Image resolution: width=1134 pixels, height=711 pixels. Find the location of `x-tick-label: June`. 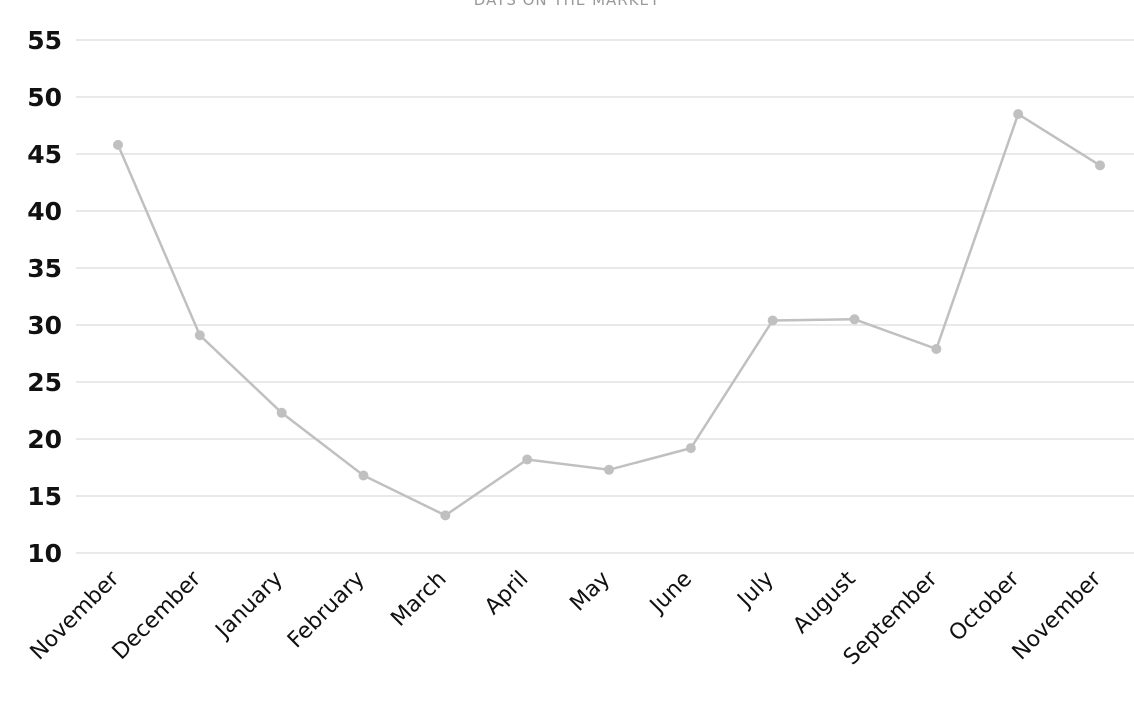

x-tick-label: June is located at coordinates (670, 593).